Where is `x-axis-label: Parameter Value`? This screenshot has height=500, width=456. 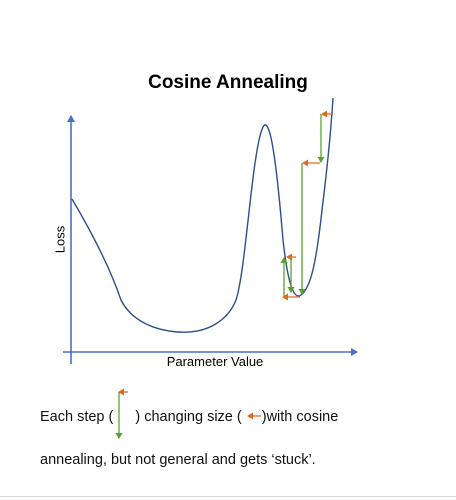
x-axis-label: Parameter Value is located at coordinates (215, 361).